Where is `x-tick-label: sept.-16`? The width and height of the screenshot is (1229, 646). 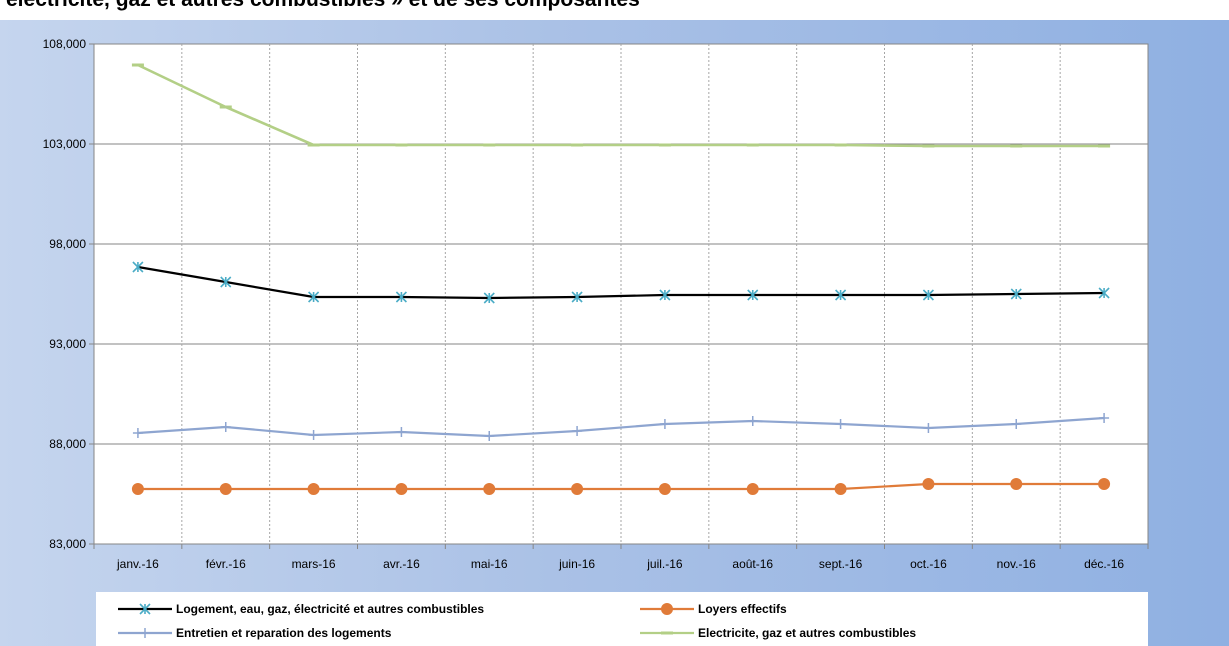 x-tick-label: sept.-16 is located at coordinates (841, 564).